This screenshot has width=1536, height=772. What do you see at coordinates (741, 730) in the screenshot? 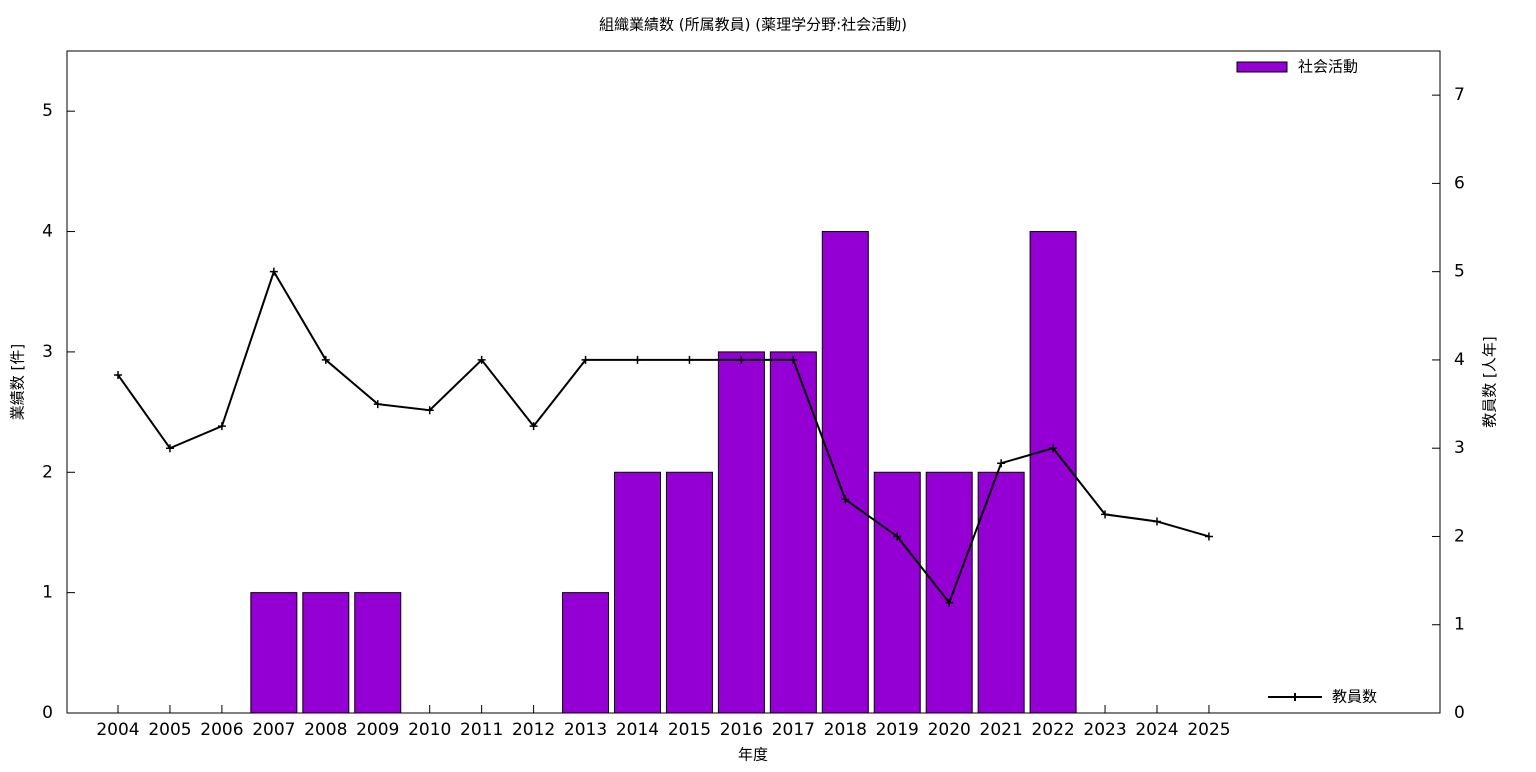
I see `x-tick-label: 2016` at bounding box center [741, 730].